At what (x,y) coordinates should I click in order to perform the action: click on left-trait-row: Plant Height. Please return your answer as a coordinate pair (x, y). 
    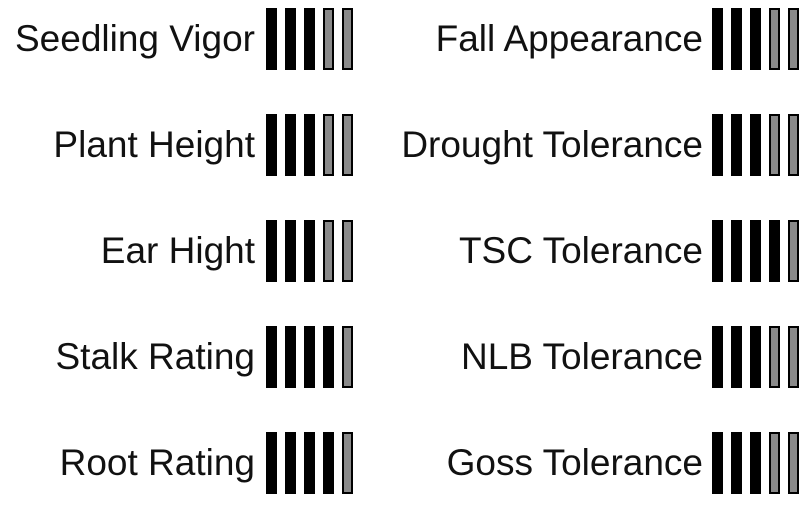
    Looking at the image, I should click on (403, 145).